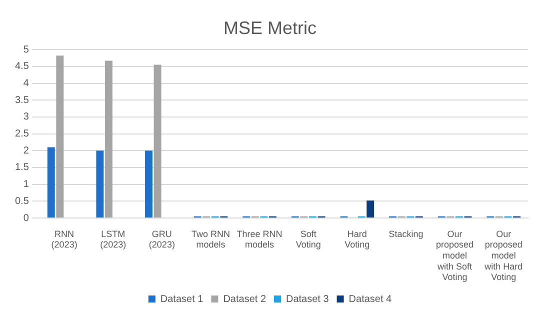  Describe the element at coordinates (455, 255) in the screenshot. I see `x-tick-label: Our proposed model with Soft Voting` at that location.